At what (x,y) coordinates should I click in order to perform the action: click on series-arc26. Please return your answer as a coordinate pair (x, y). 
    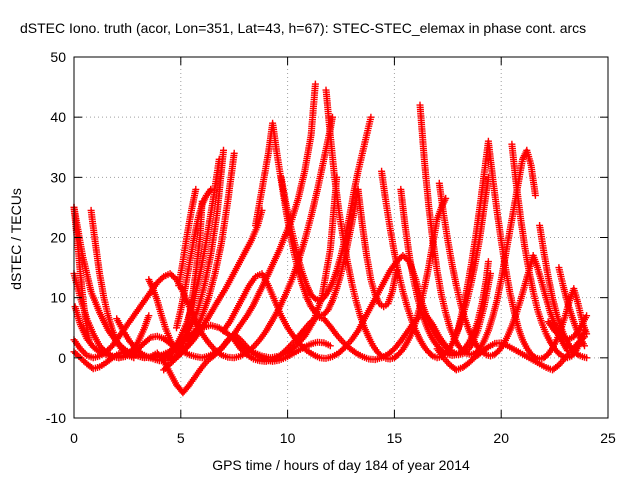
    Looking at the image, I should click on (548, 251).